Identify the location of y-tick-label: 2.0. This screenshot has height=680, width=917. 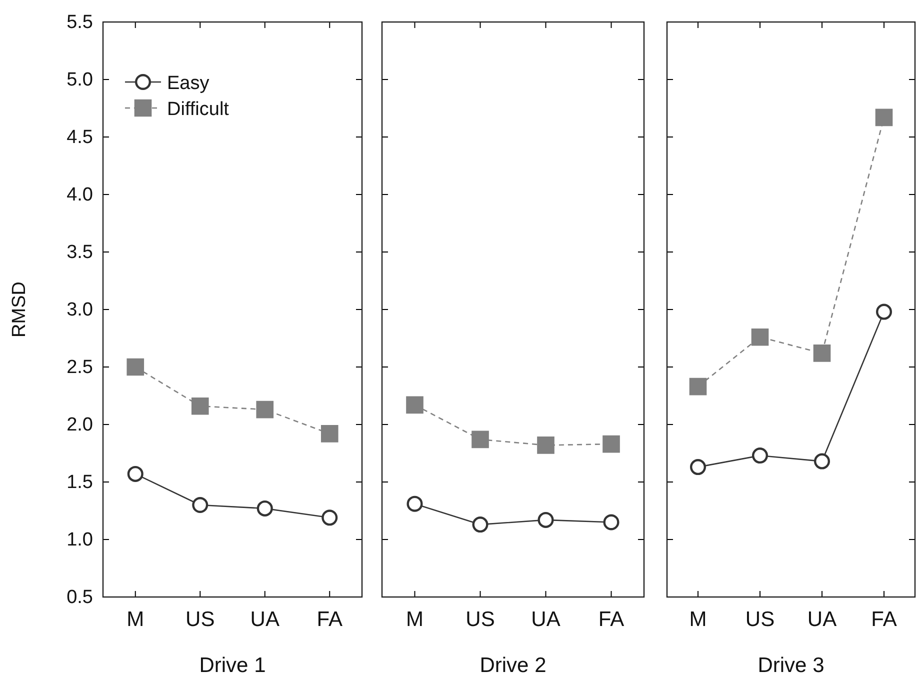
(79, 425).